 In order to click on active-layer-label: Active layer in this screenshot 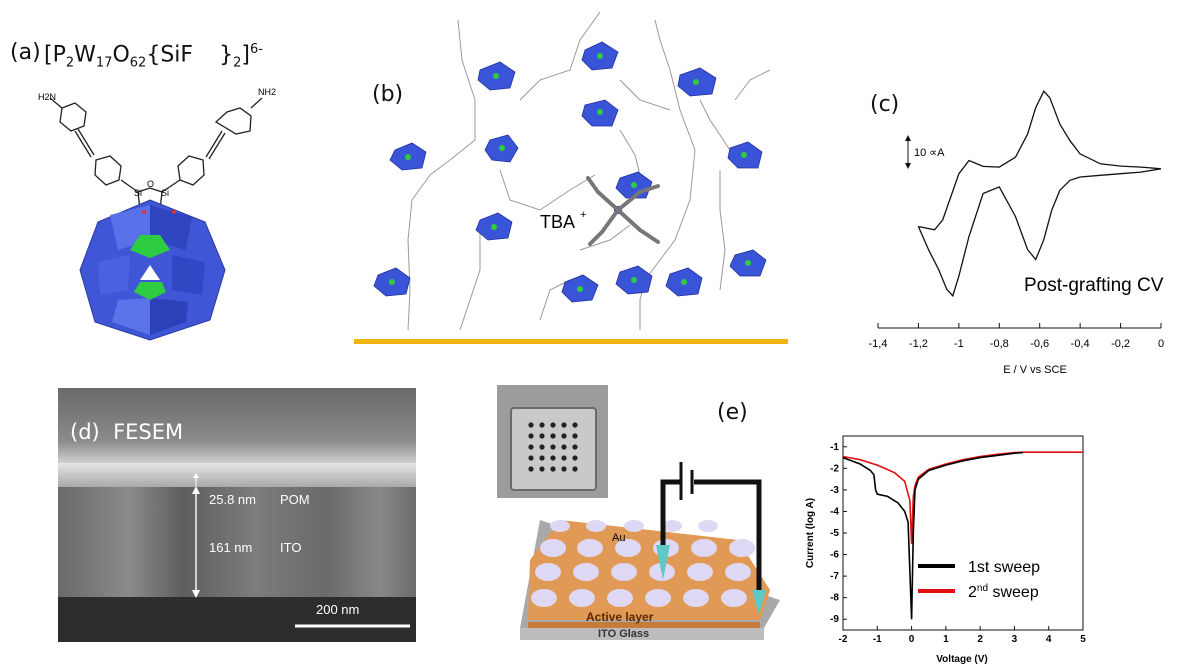, I will do `click(620, 617)`.